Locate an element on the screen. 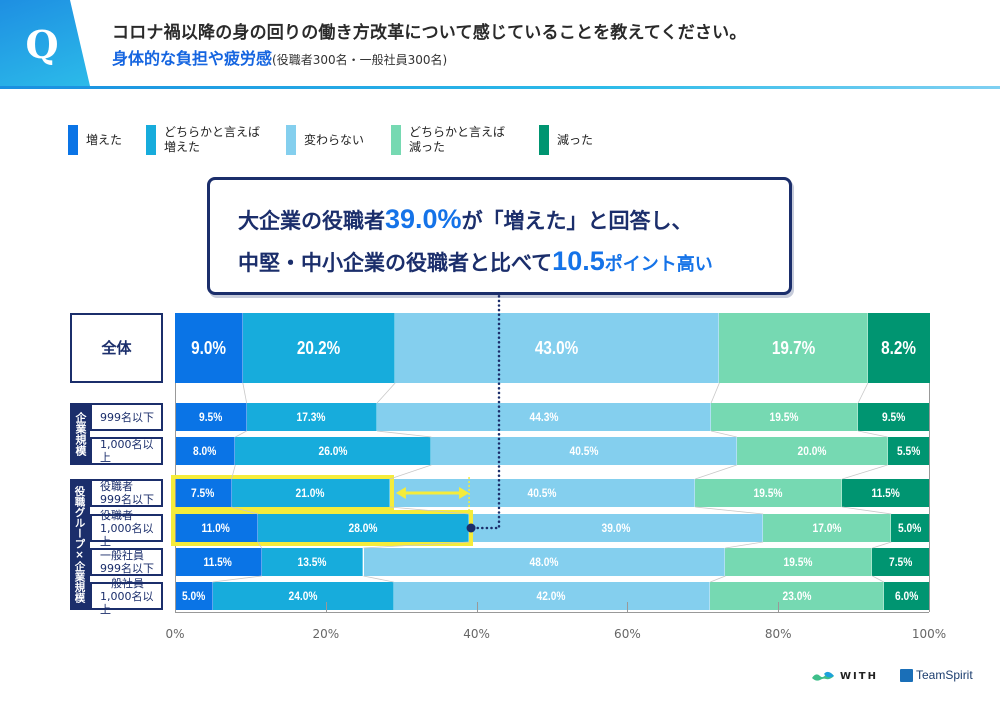 The image size is (1000, 703). data-label: 5.5% is located at coordinates (908, 451).